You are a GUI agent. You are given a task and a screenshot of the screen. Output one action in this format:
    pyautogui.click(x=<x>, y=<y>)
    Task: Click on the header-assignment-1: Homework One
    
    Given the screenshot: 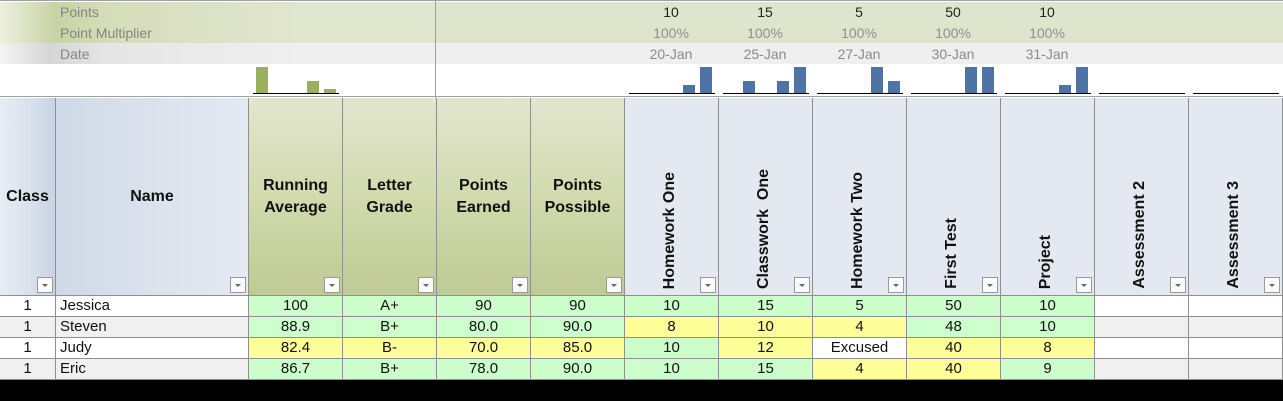 What is the action you would take?
    pyautogui.click(x=672, y=197)
    